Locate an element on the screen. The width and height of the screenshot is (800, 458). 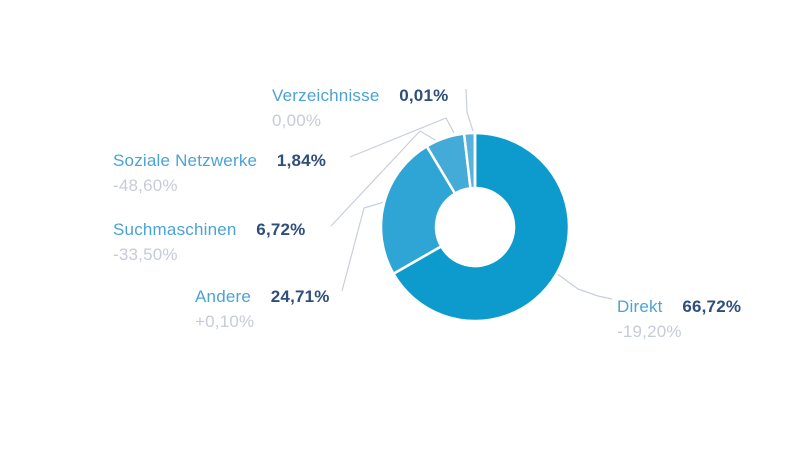
slice-label-verzeichnisse: Verzeichnisse 0,01% 0,00% is located at coordinates (360, 108).